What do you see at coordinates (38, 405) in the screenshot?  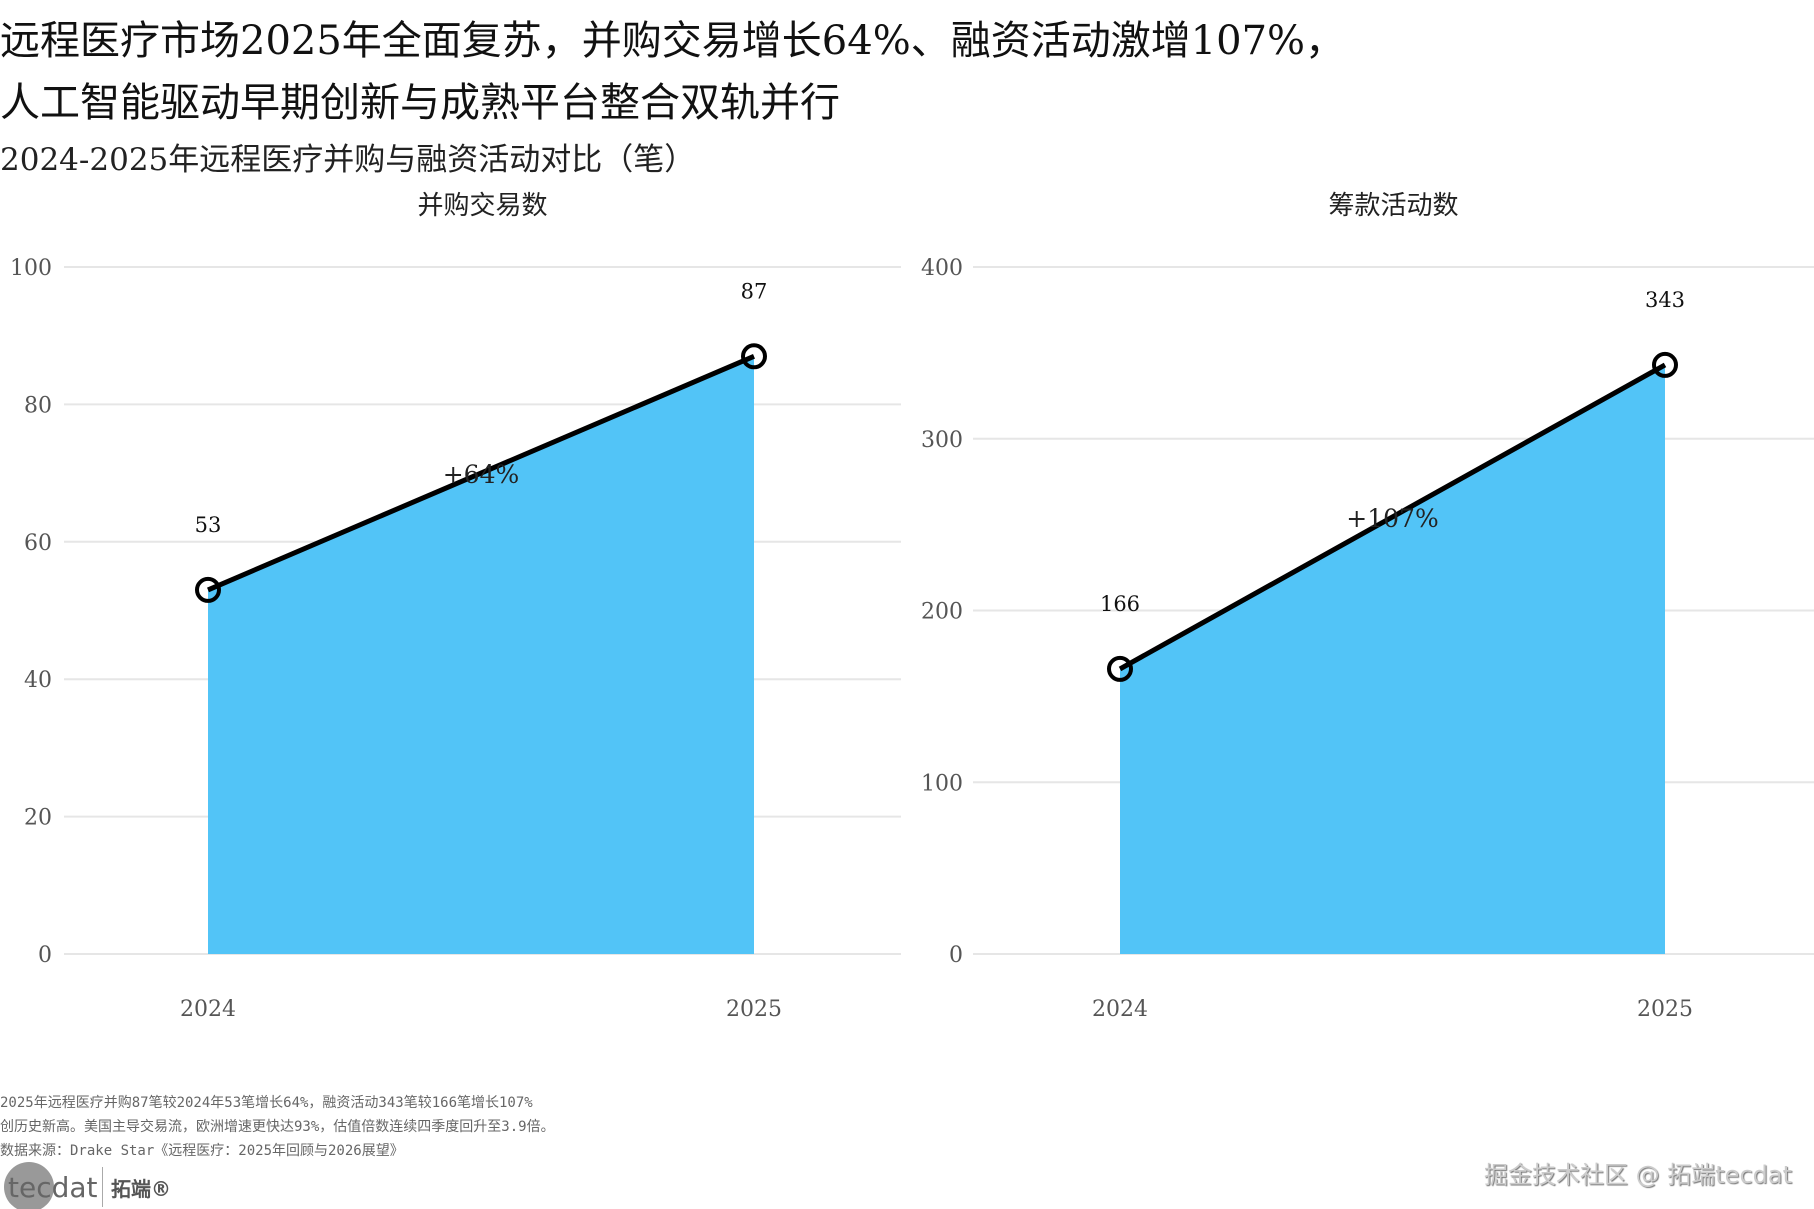 I see `y-tick-label: 80` at bounding box center [38, 405].